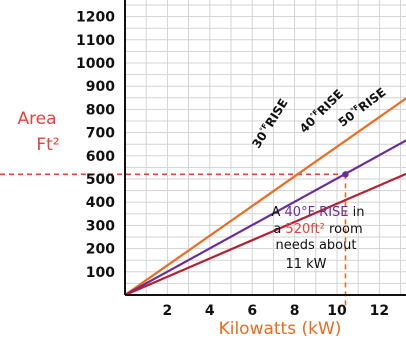  Describe the element at coordinates (95, 64) in the screenshot. I see `y-tick-label: 1000` at that location.